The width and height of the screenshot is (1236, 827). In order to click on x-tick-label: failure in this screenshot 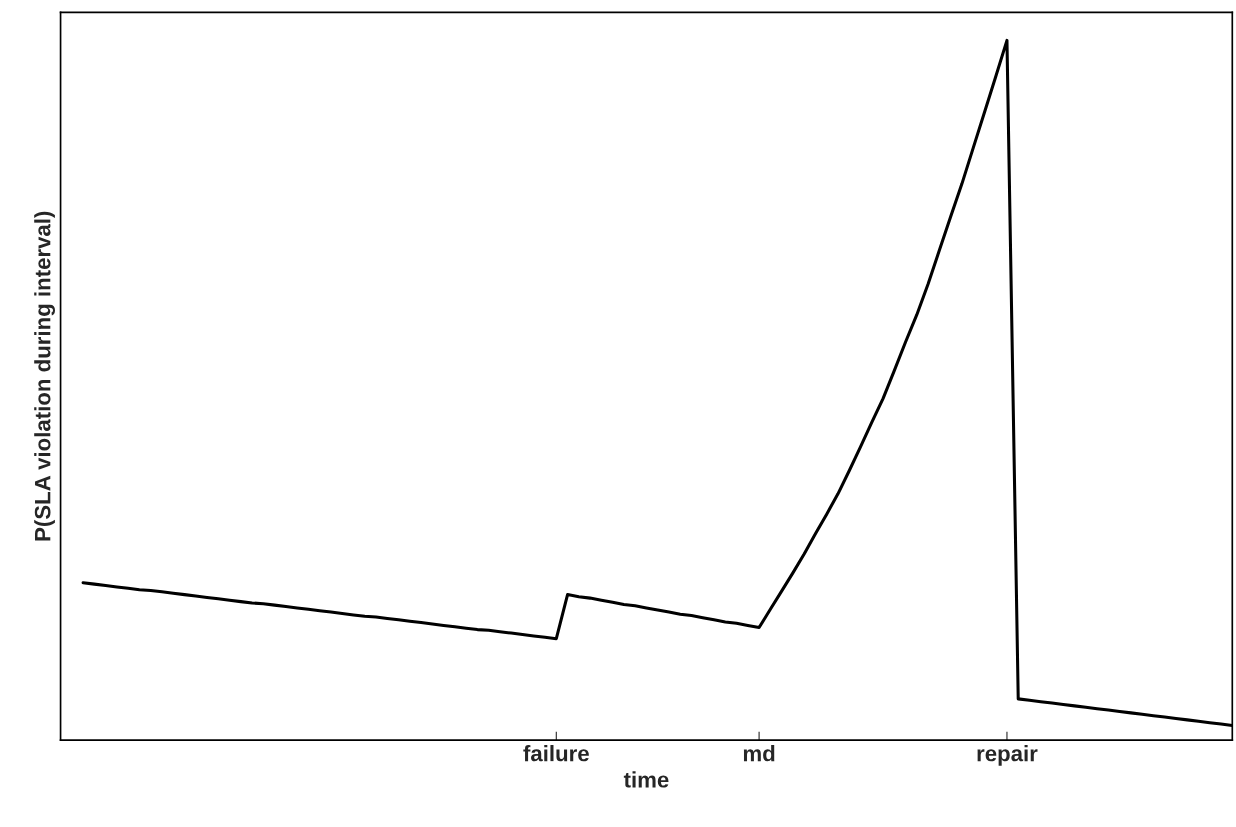, I will do `click(556, 753)`.